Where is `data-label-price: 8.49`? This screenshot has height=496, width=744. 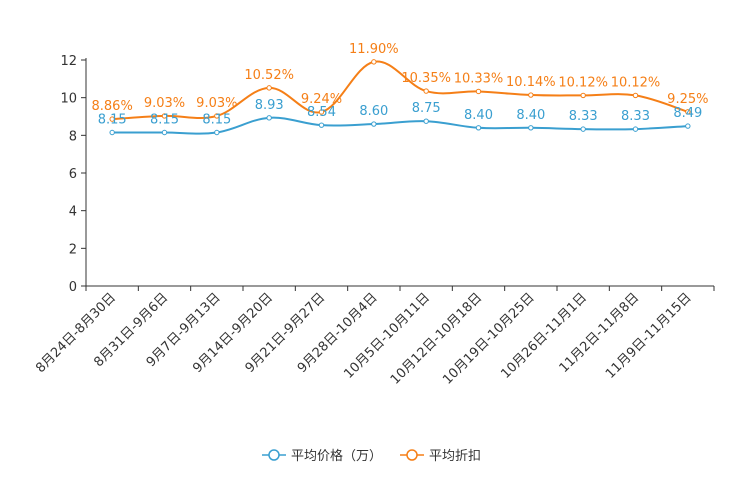 data-label-price: 8.49 is located at coordinates (687, 113).